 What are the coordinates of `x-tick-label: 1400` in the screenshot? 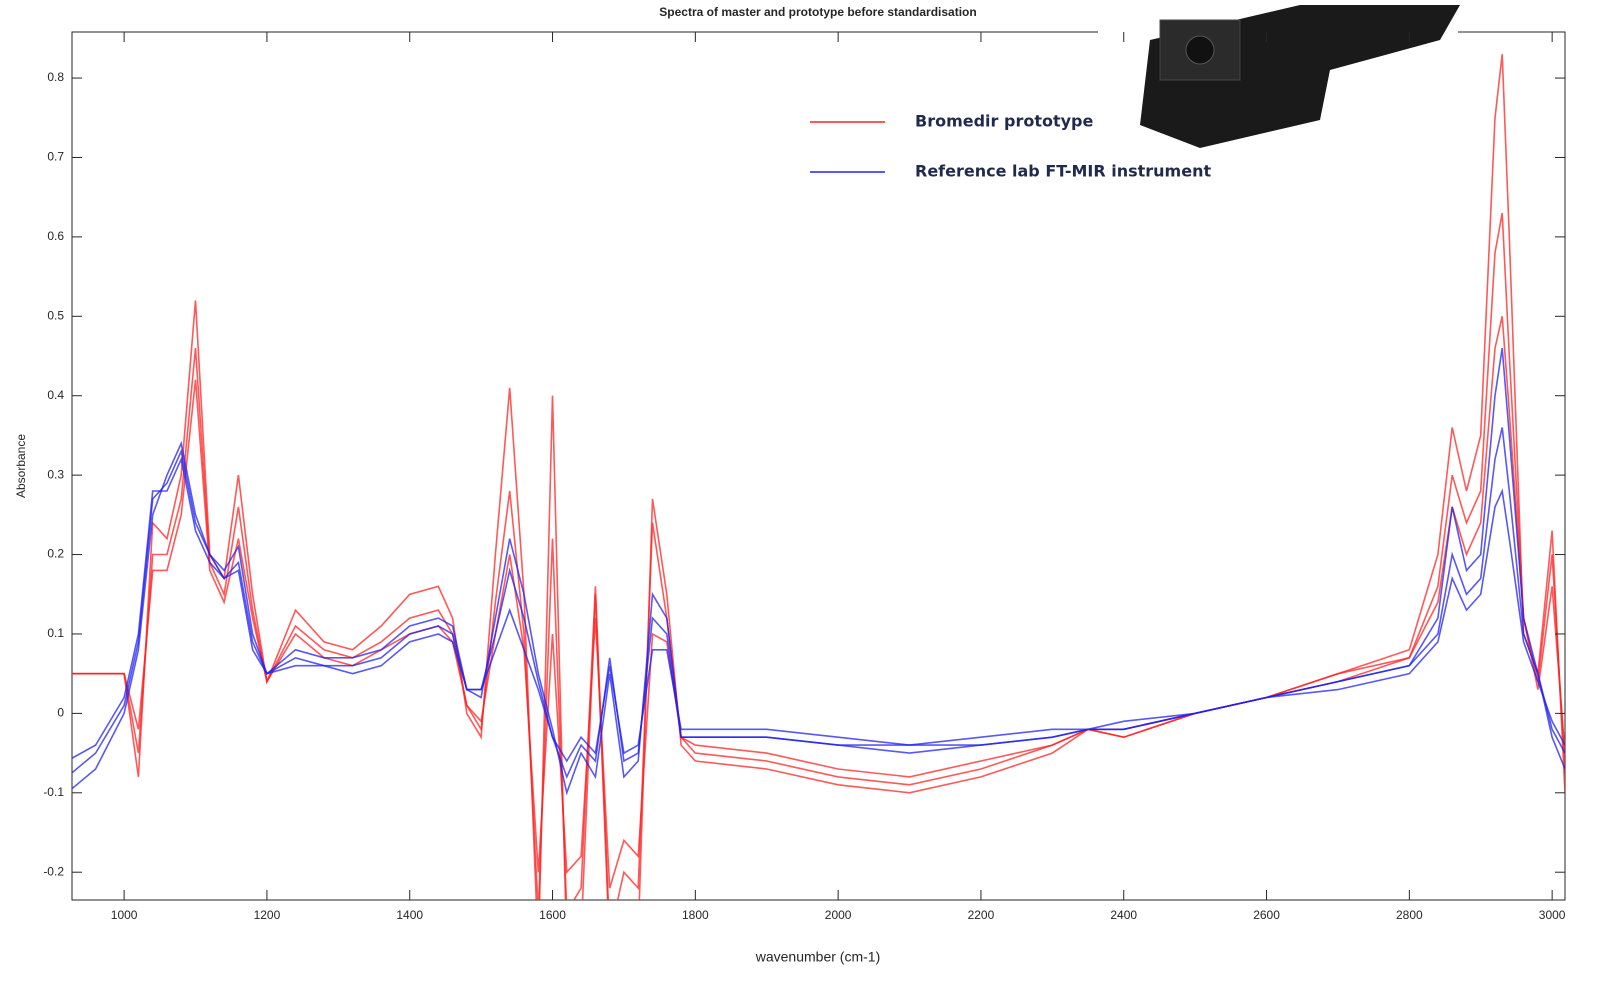 It's located at (409, 915).